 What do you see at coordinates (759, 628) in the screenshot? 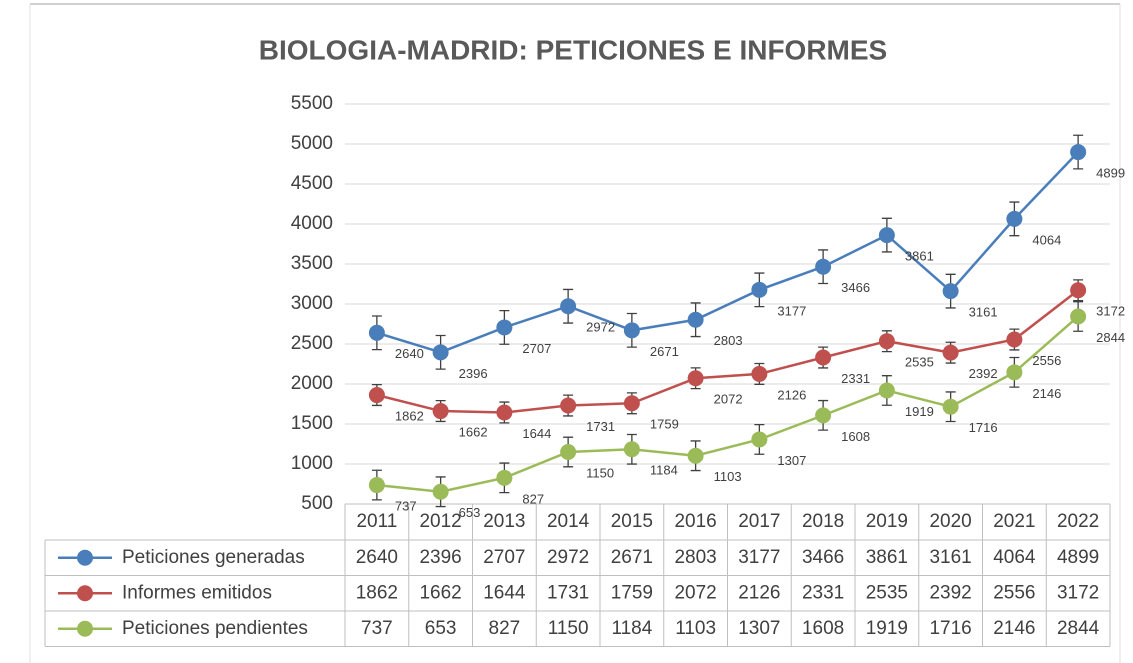
I see `table-value: 1307` at bounding box center [759, 628].